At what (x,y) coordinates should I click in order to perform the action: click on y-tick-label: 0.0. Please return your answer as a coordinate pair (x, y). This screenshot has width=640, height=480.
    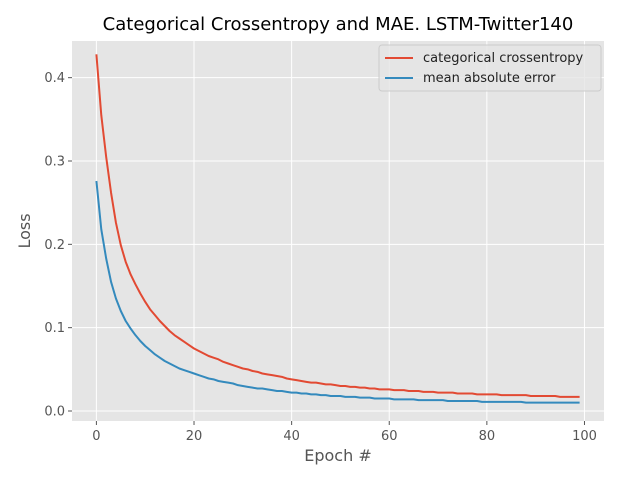
    Looking at the image, I should click on (54, 412).